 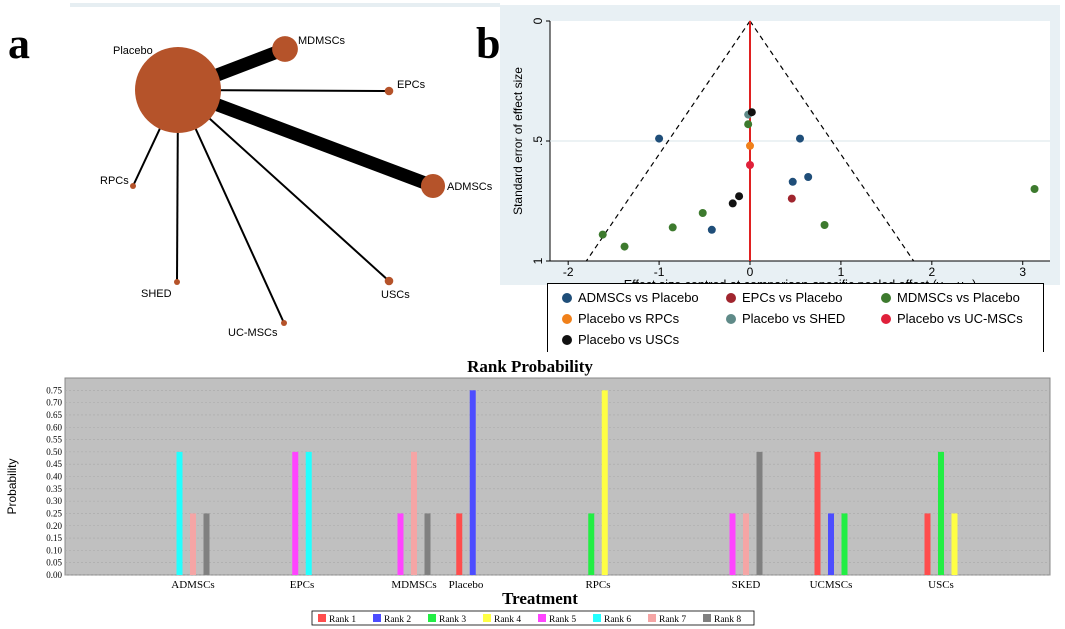 I want to click on y-tick-label: 0.30, so click(x=54, y=501).